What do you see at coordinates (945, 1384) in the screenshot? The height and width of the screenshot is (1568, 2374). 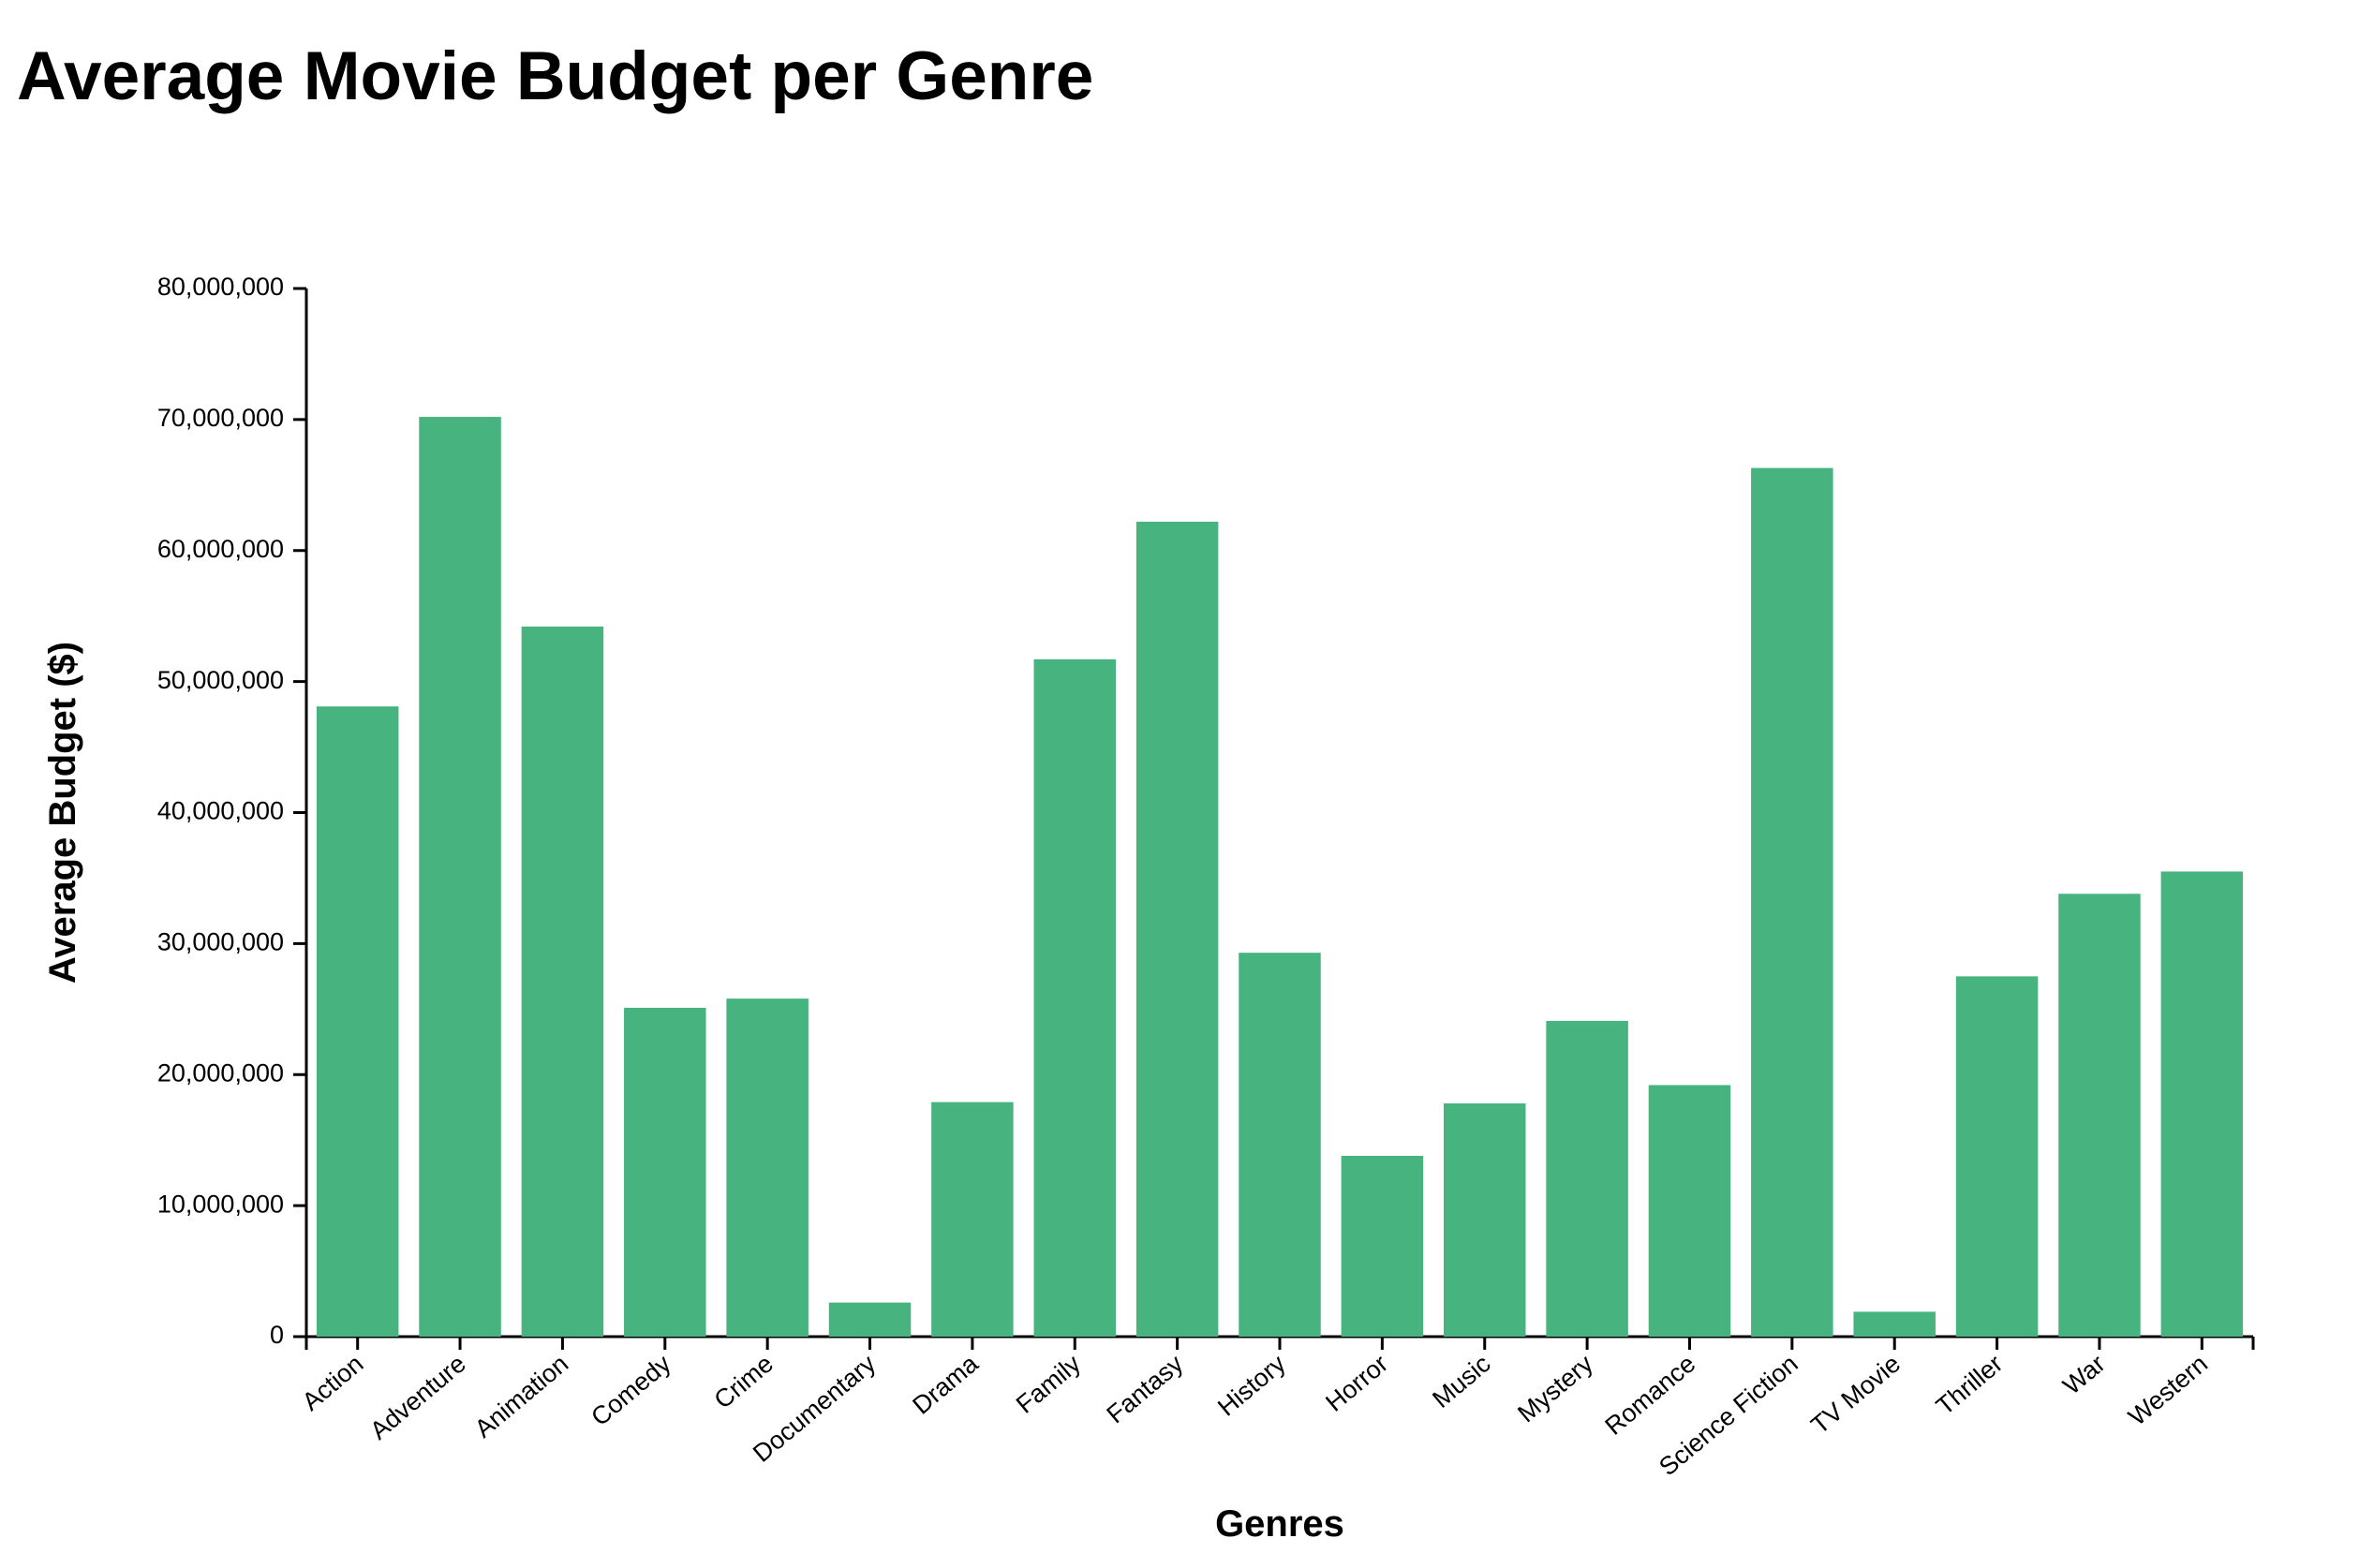 I see `x-tick-label: Drama` at bounding box center [945, 1384].